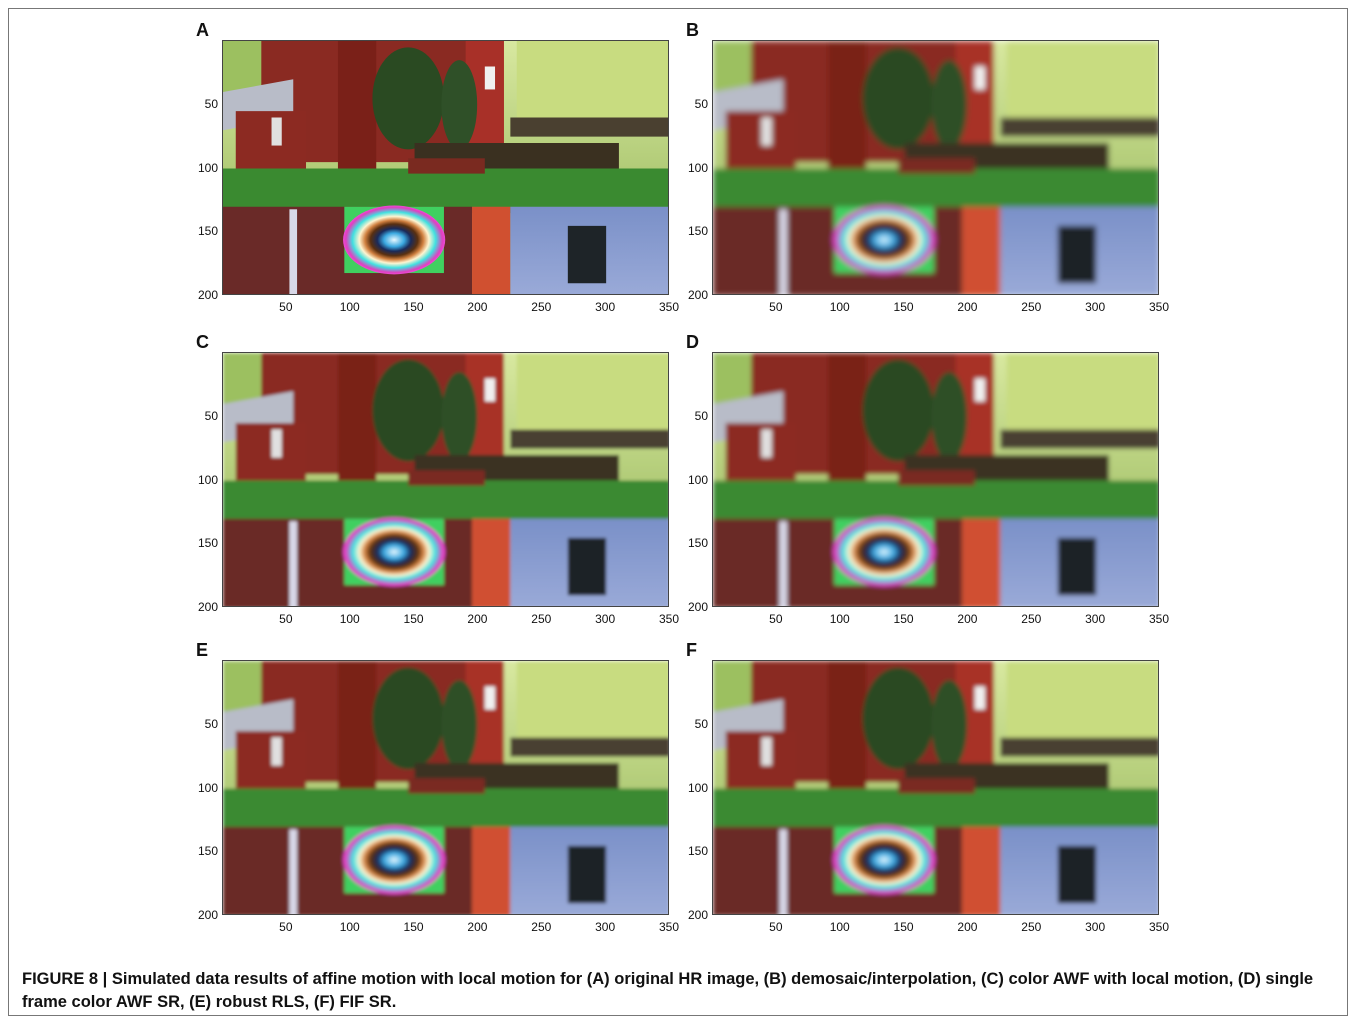 The width and height of the screenshot is (1358, 1022). I want to click on panel-b: B, so click(944, 179).